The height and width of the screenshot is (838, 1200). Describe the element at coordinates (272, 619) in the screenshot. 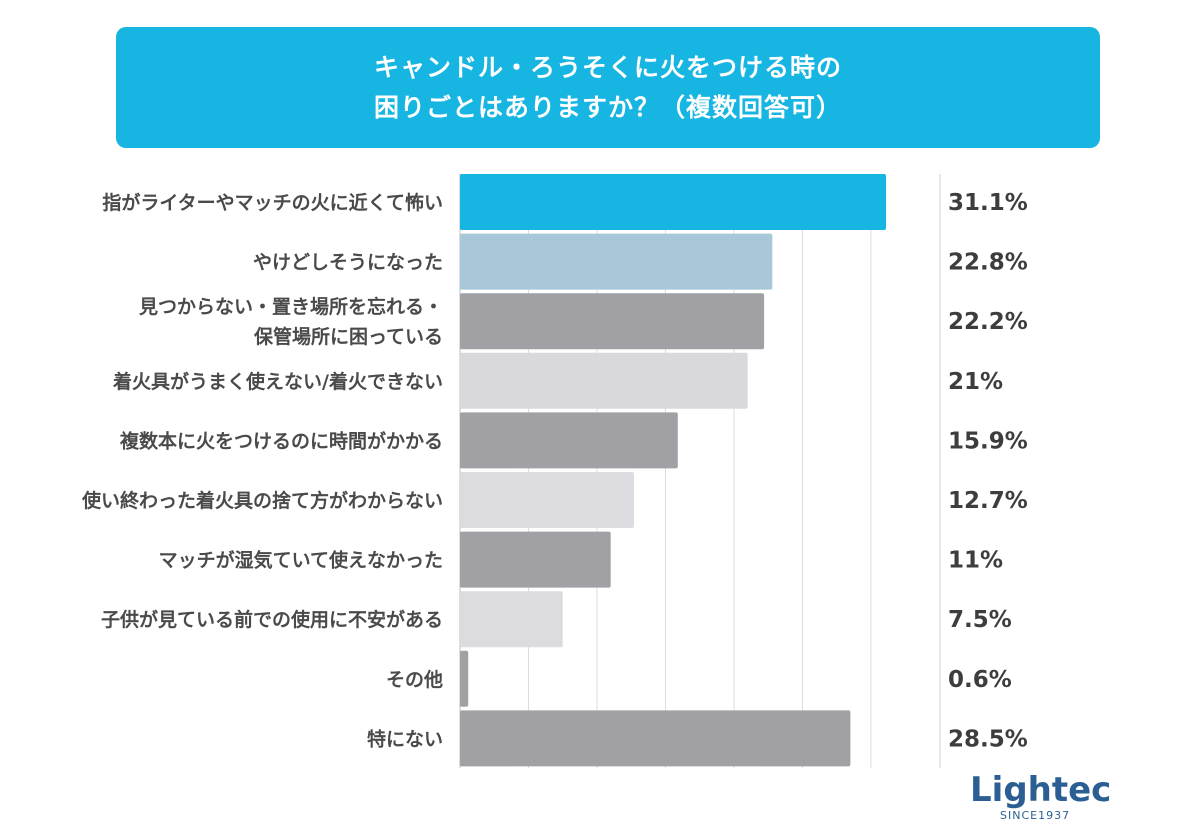

I see `category-label: 子供が見ている前での使用に不安がある` at that location.